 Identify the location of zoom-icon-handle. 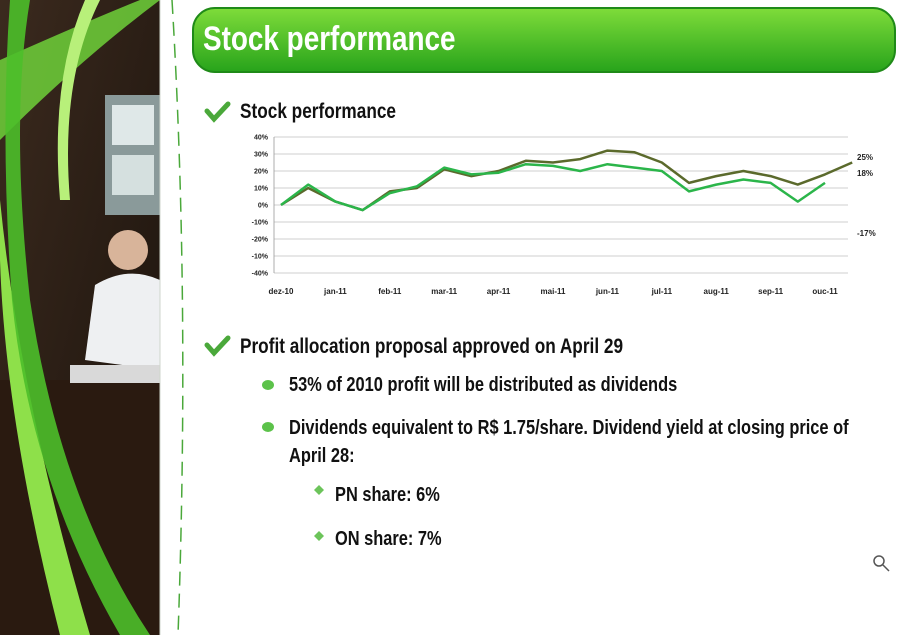
(886, 568).